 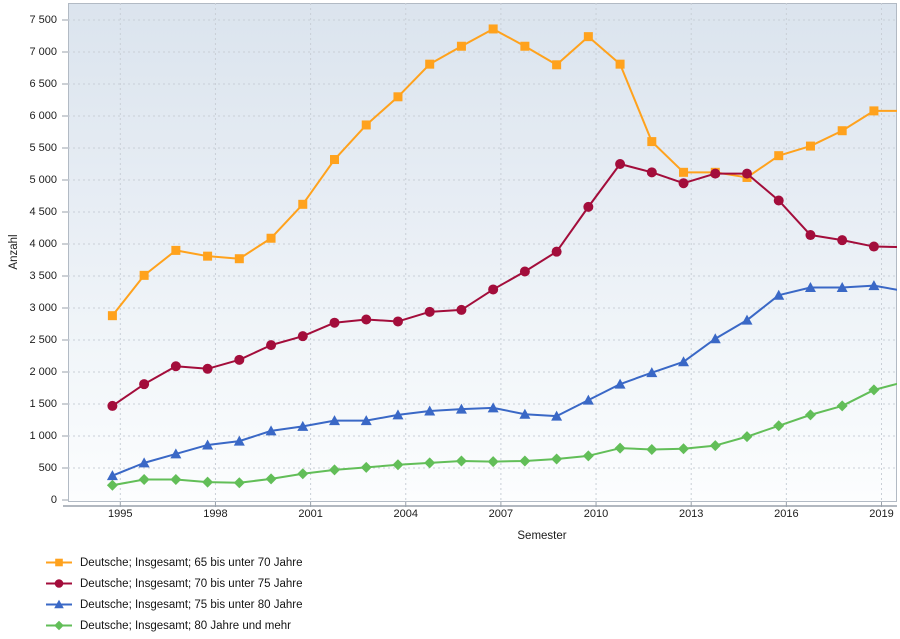 What do you see at coordinates (43, 372) in the screenshot?
I see `y-tick-label: 2 000` at bounding box center [43, 372].